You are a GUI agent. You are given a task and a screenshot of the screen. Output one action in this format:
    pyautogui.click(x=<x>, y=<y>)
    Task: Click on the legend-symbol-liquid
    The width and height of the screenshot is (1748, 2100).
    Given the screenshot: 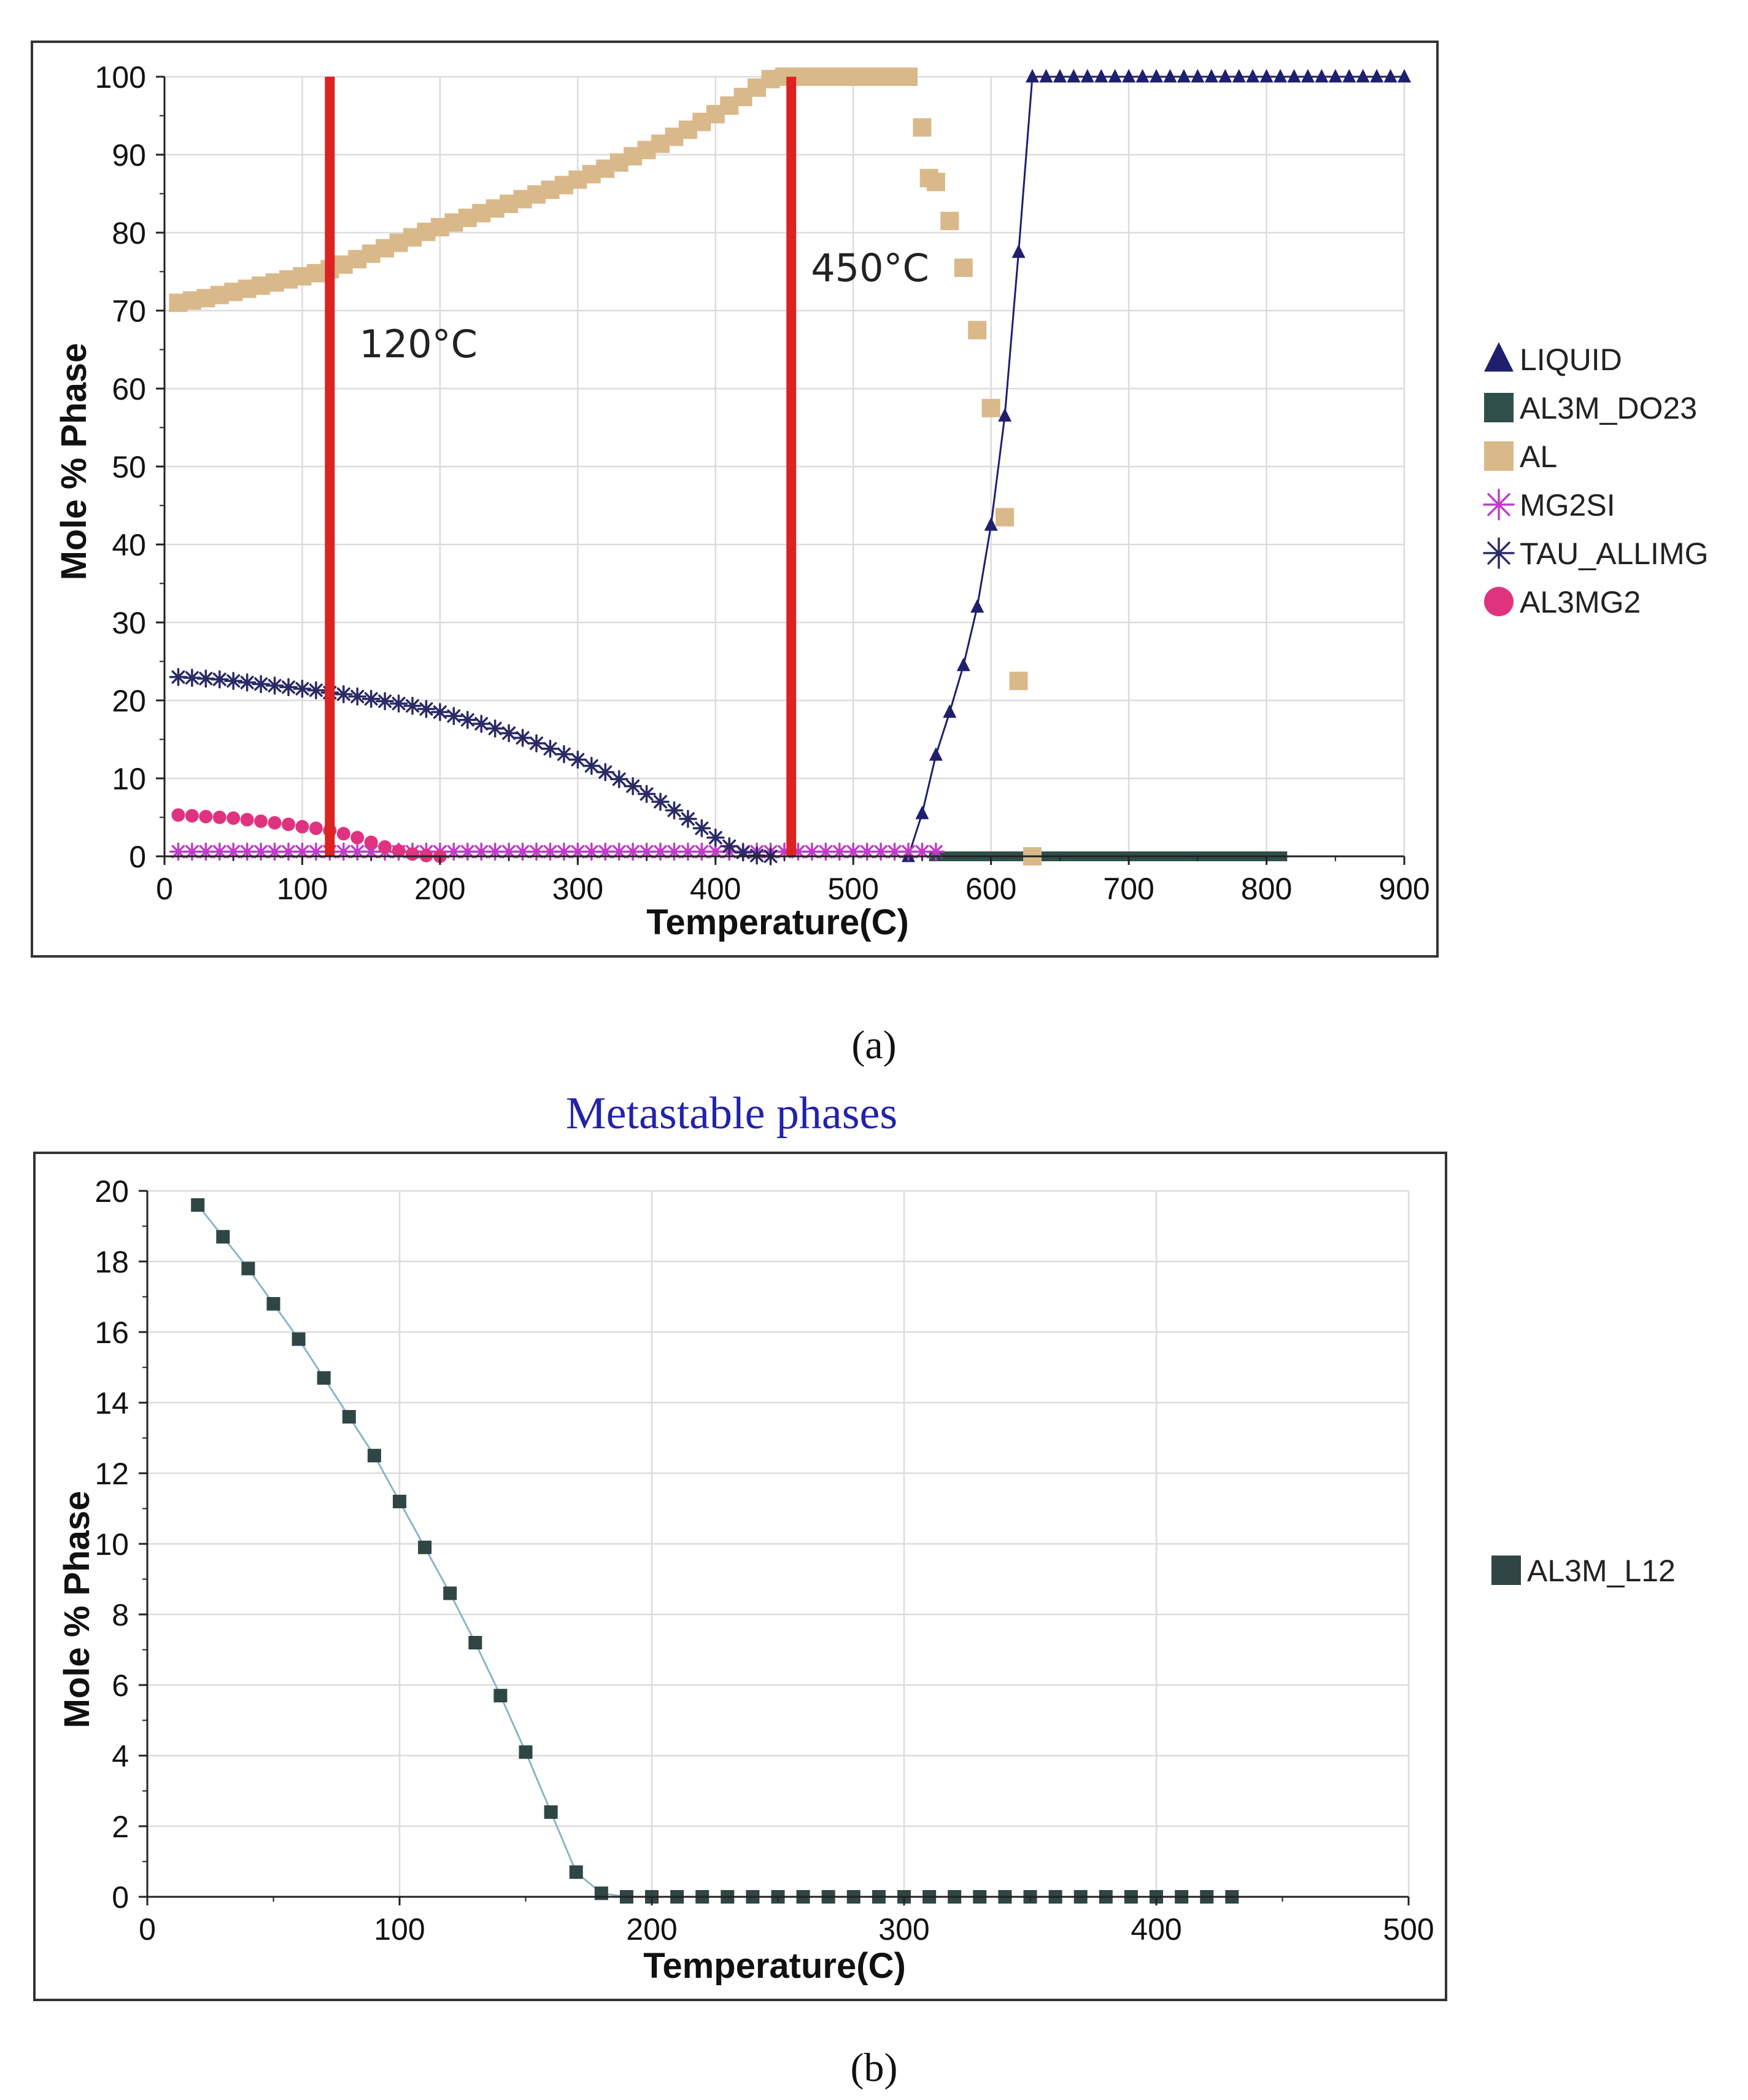 What is the action you would take?
    pyautogui.click(x=1499, y=357)
    